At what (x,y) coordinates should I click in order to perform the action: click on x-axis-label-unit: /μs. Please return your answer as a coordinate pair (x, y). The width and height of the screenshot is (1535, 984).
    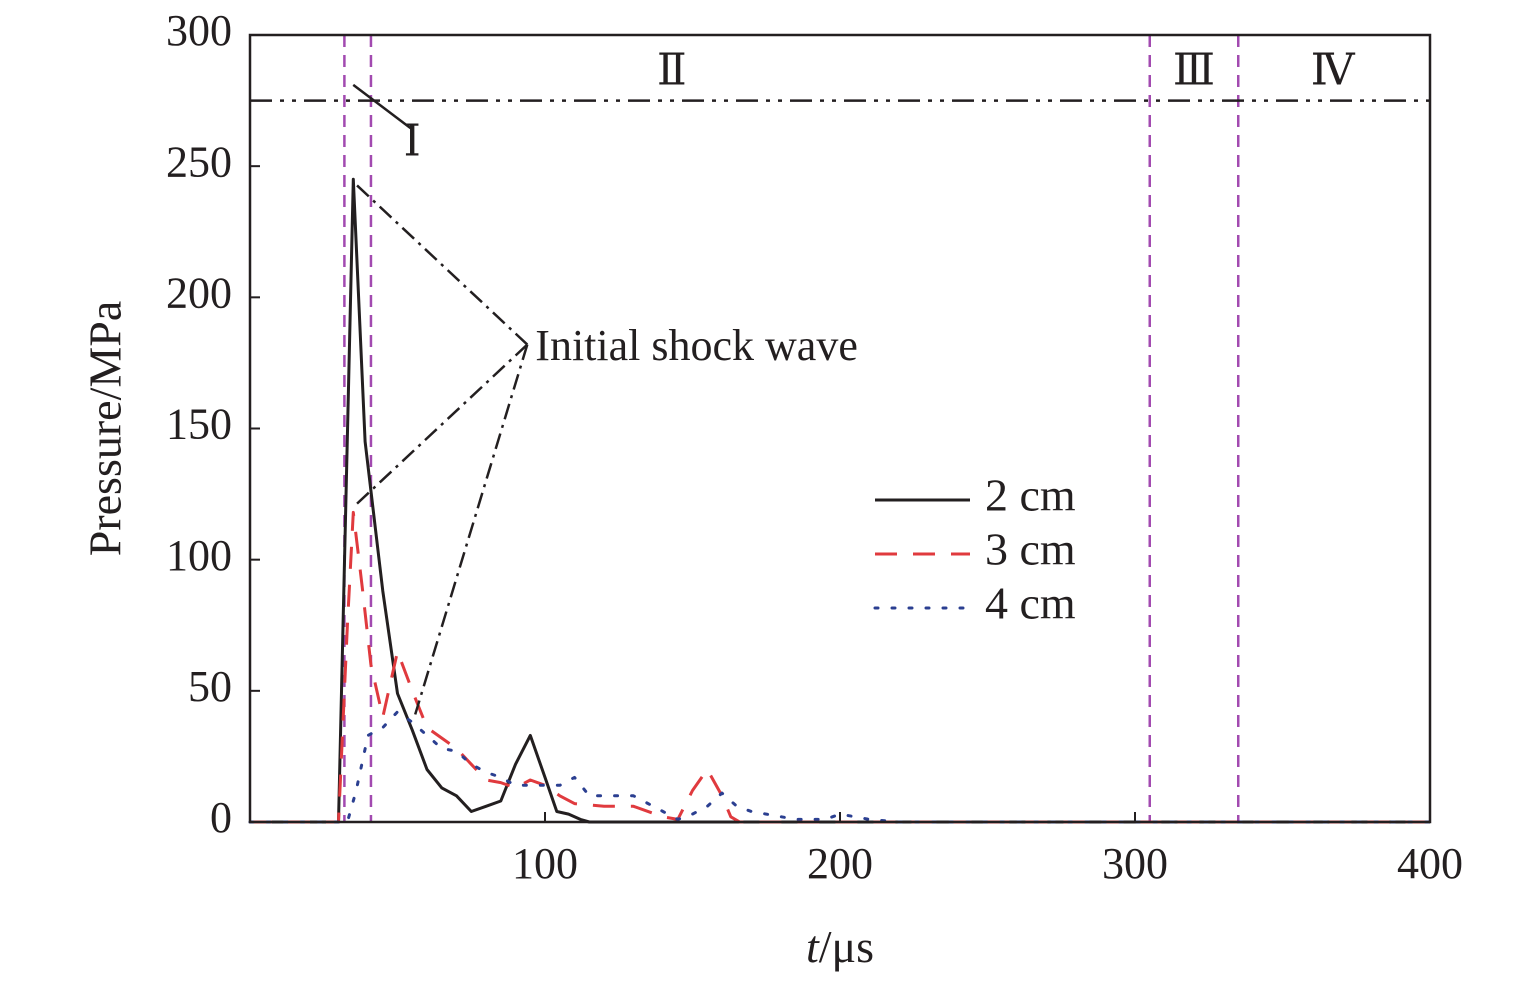
    Looking at the image, I should click on (846, 946).